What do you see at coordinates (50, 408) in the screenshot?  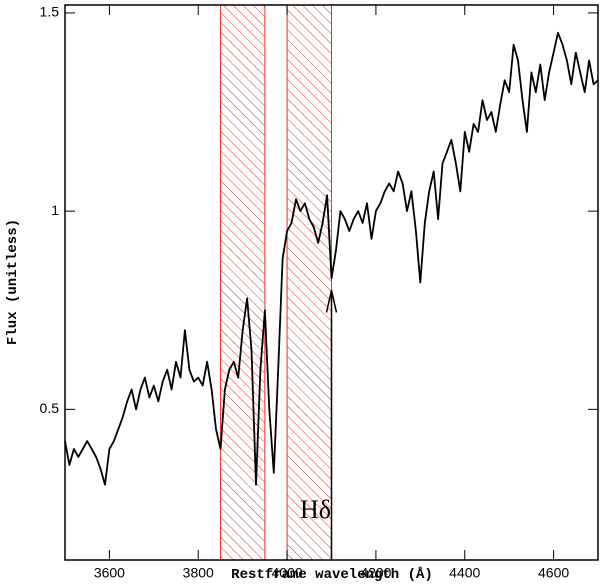 I see `y-tick-label: 0.5` at bounding box center [50, 408].